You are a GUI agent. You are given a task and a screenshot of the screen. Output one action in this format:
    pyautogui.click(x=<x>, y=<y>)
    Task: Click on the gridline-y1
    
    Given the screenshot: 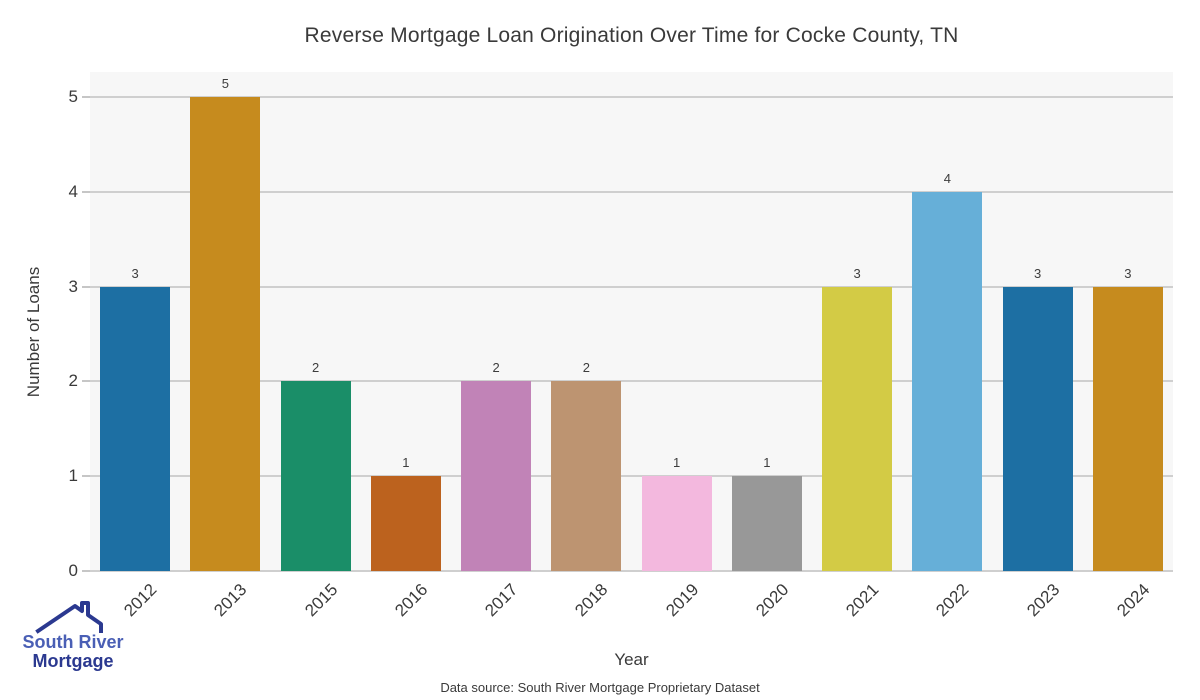 What is the action you would take?
    pyautogui.click(x=631, y=476)
    